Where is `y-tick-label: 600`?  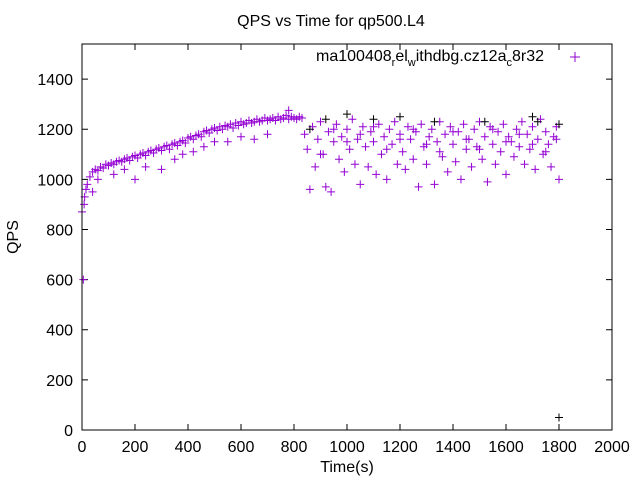 y-tick-label: 600 is located at coordinates (59, 281).